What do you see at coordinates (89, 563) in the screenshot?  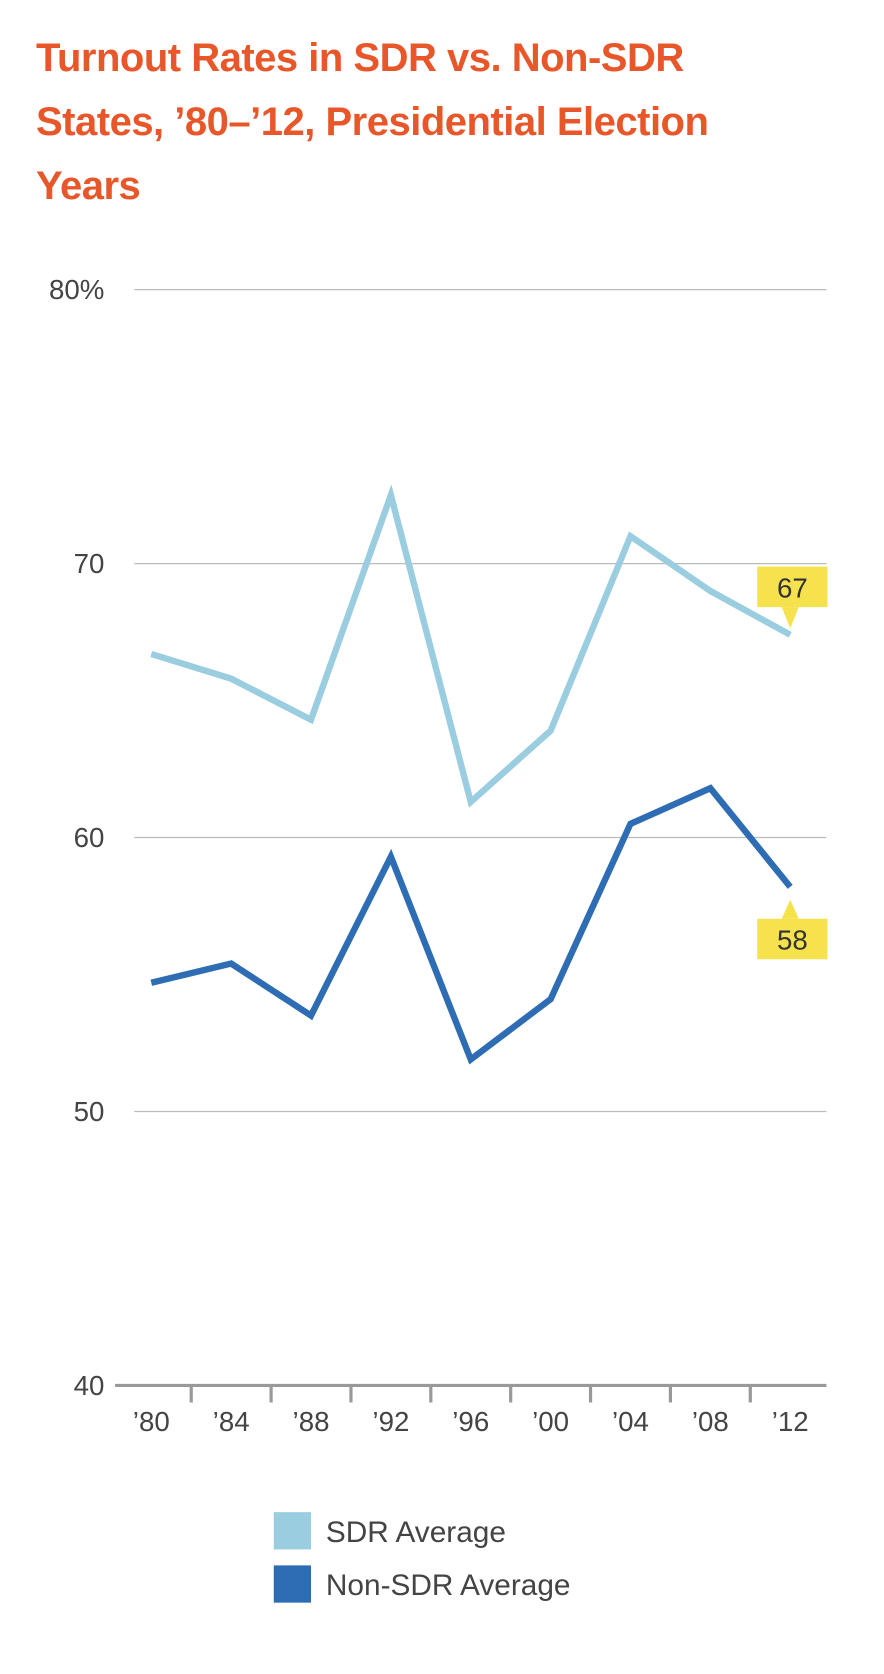 I see `y-tick-label: 70` at bounding box center [89, 563].